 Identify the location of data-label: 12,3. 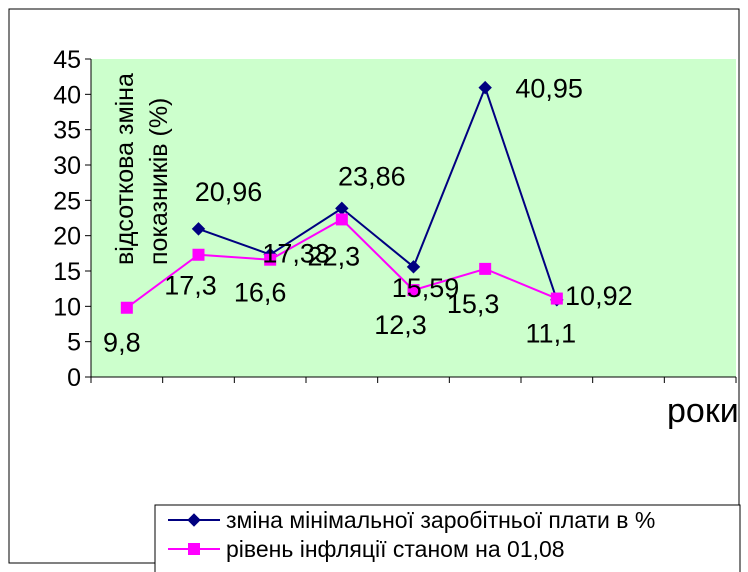
(400, 325).